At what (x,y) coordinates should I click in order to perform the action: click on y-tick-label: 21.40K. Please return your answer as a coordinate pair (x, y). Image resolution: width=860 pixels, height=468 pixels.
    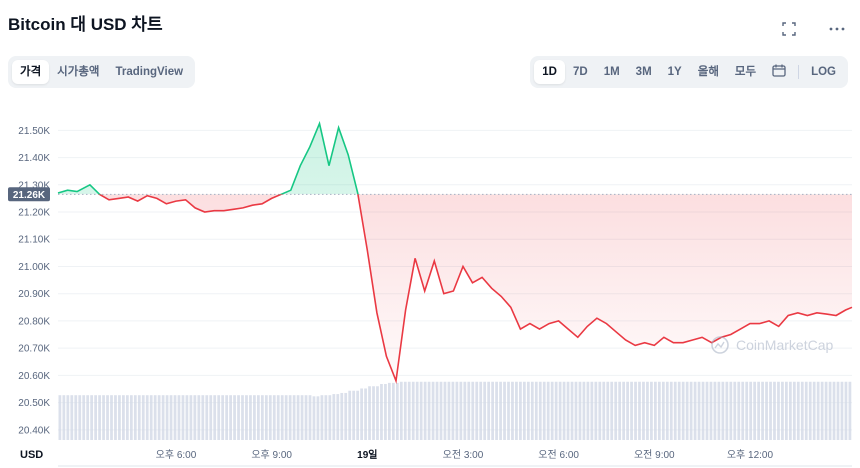
    Looking at the image, I should click on (34, 158).